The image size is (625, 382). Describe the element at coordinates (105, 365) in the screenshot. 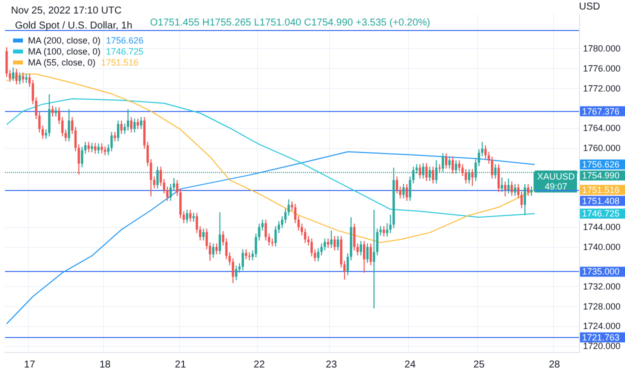

I see `x-tick-label: 18` at that location.